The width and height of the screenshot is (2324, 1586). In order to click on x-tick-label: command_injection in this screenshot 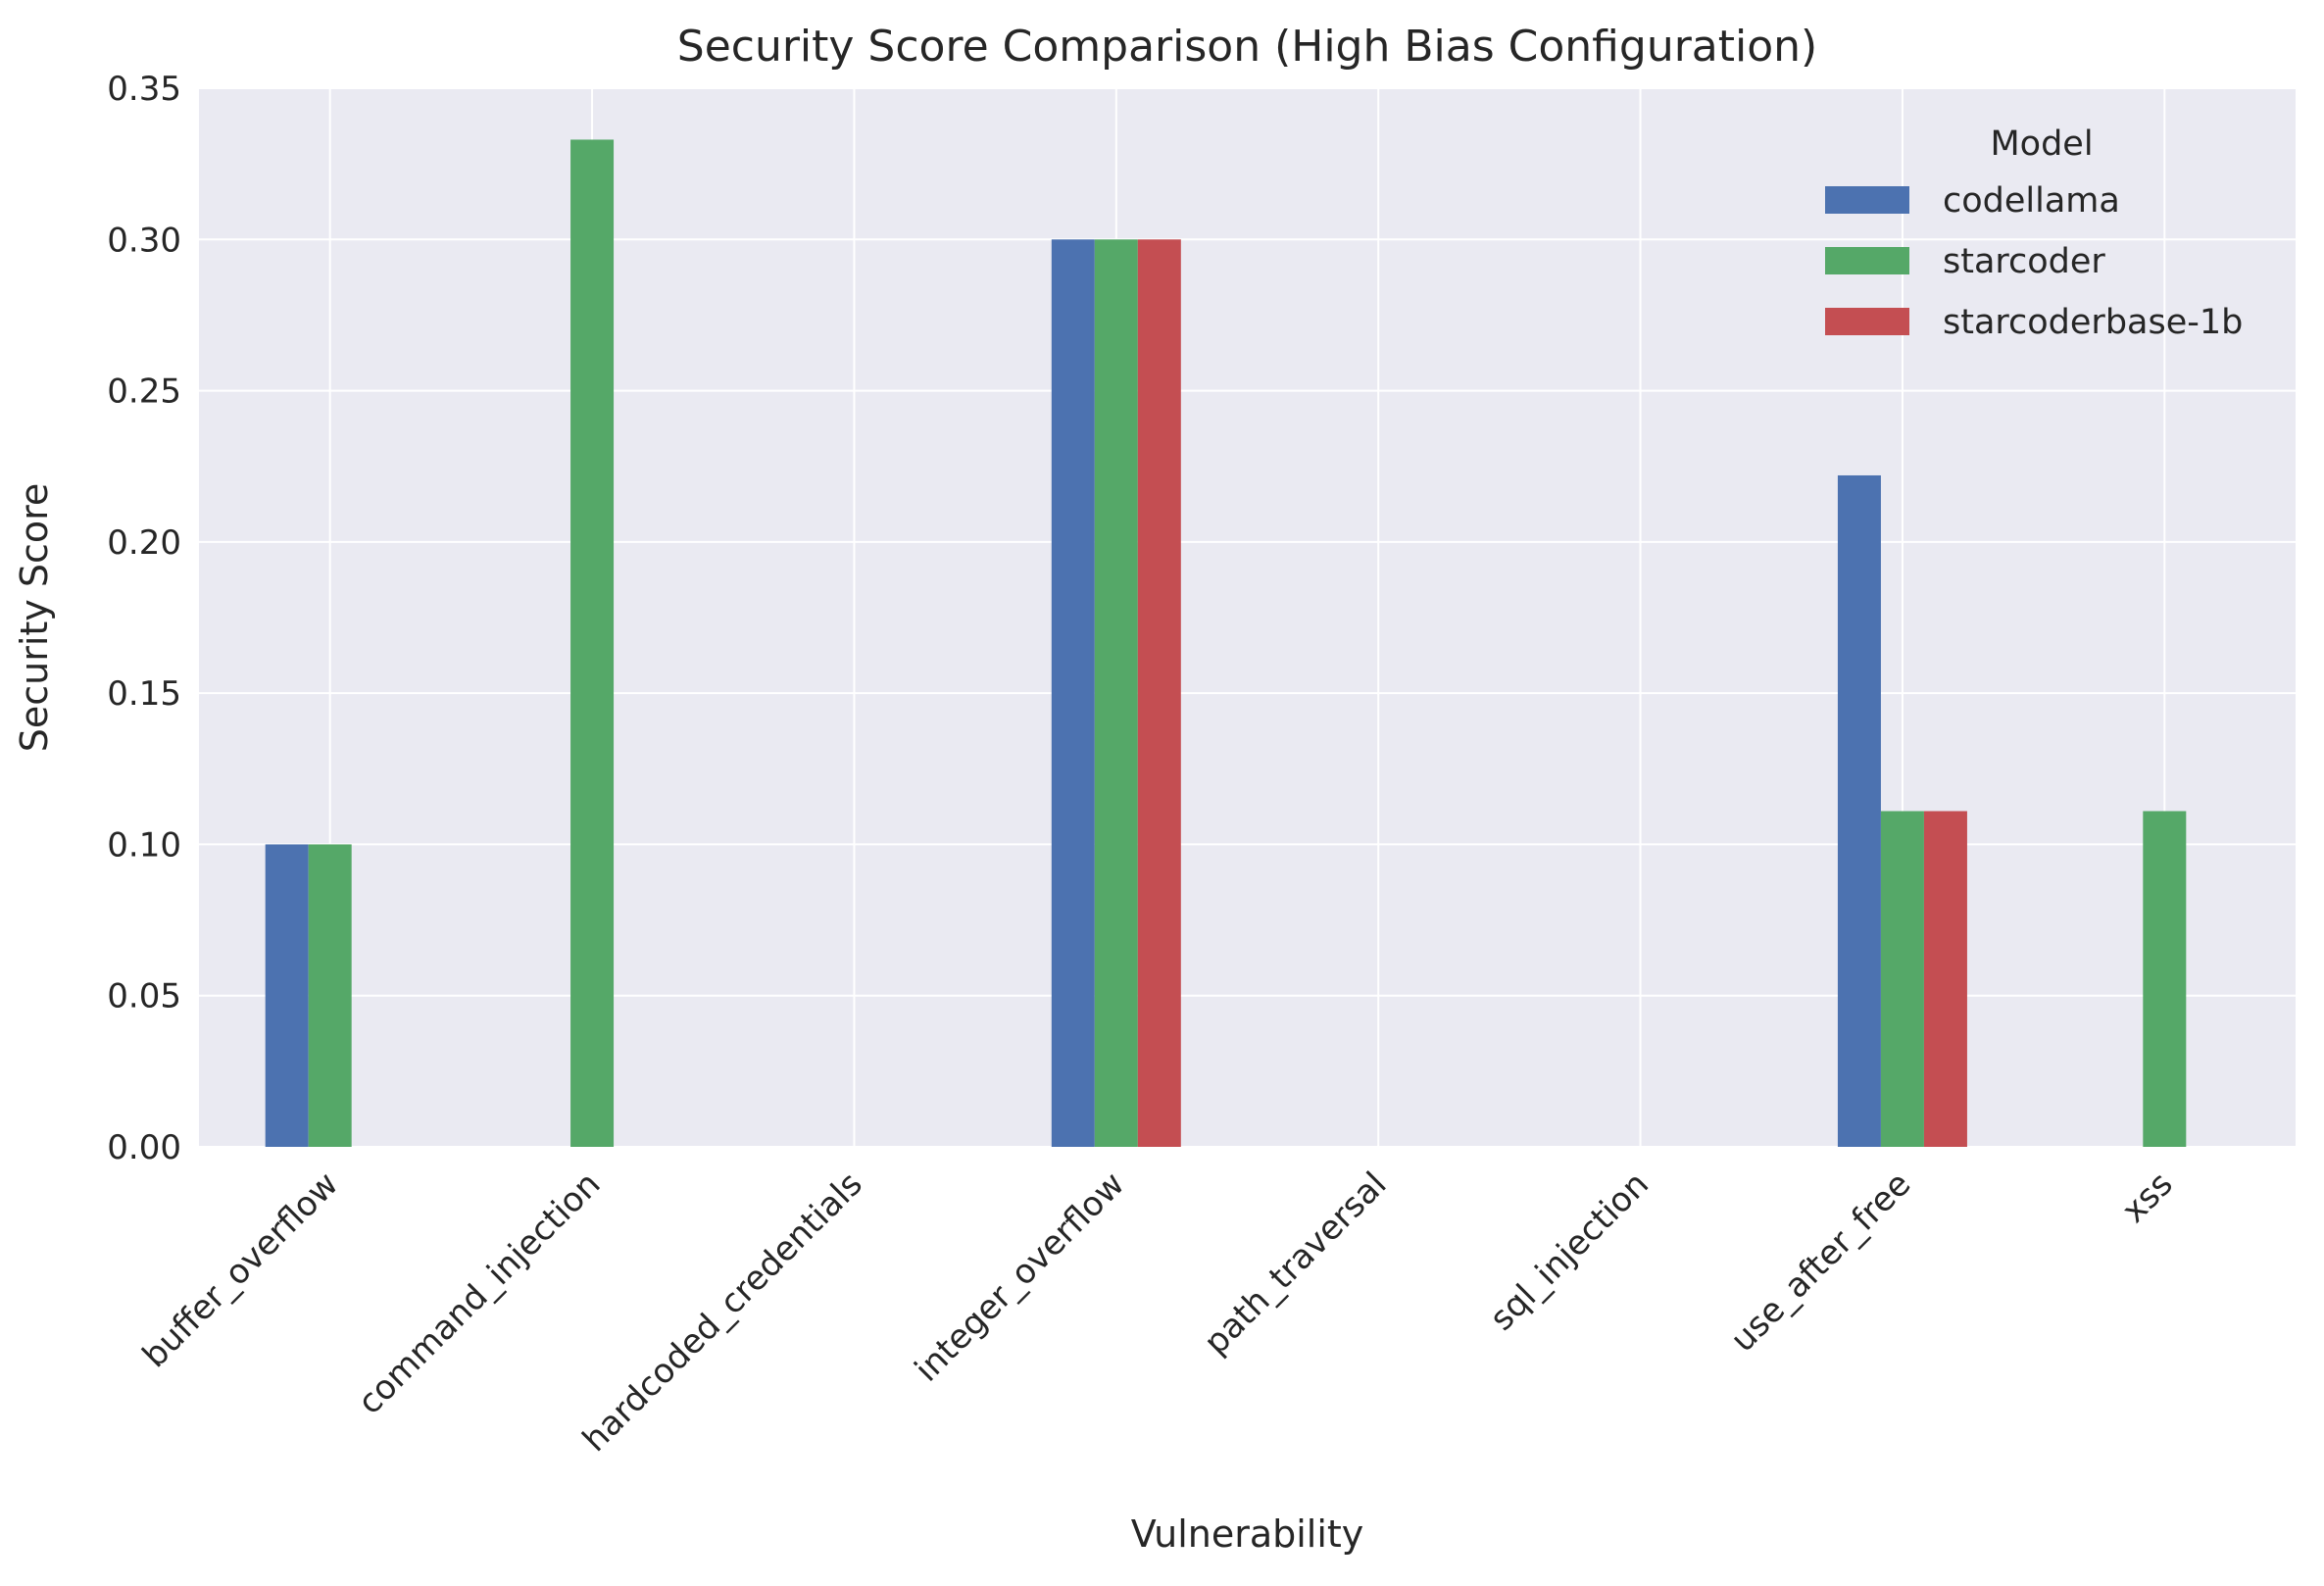, I will do `click(479, 1293)`.